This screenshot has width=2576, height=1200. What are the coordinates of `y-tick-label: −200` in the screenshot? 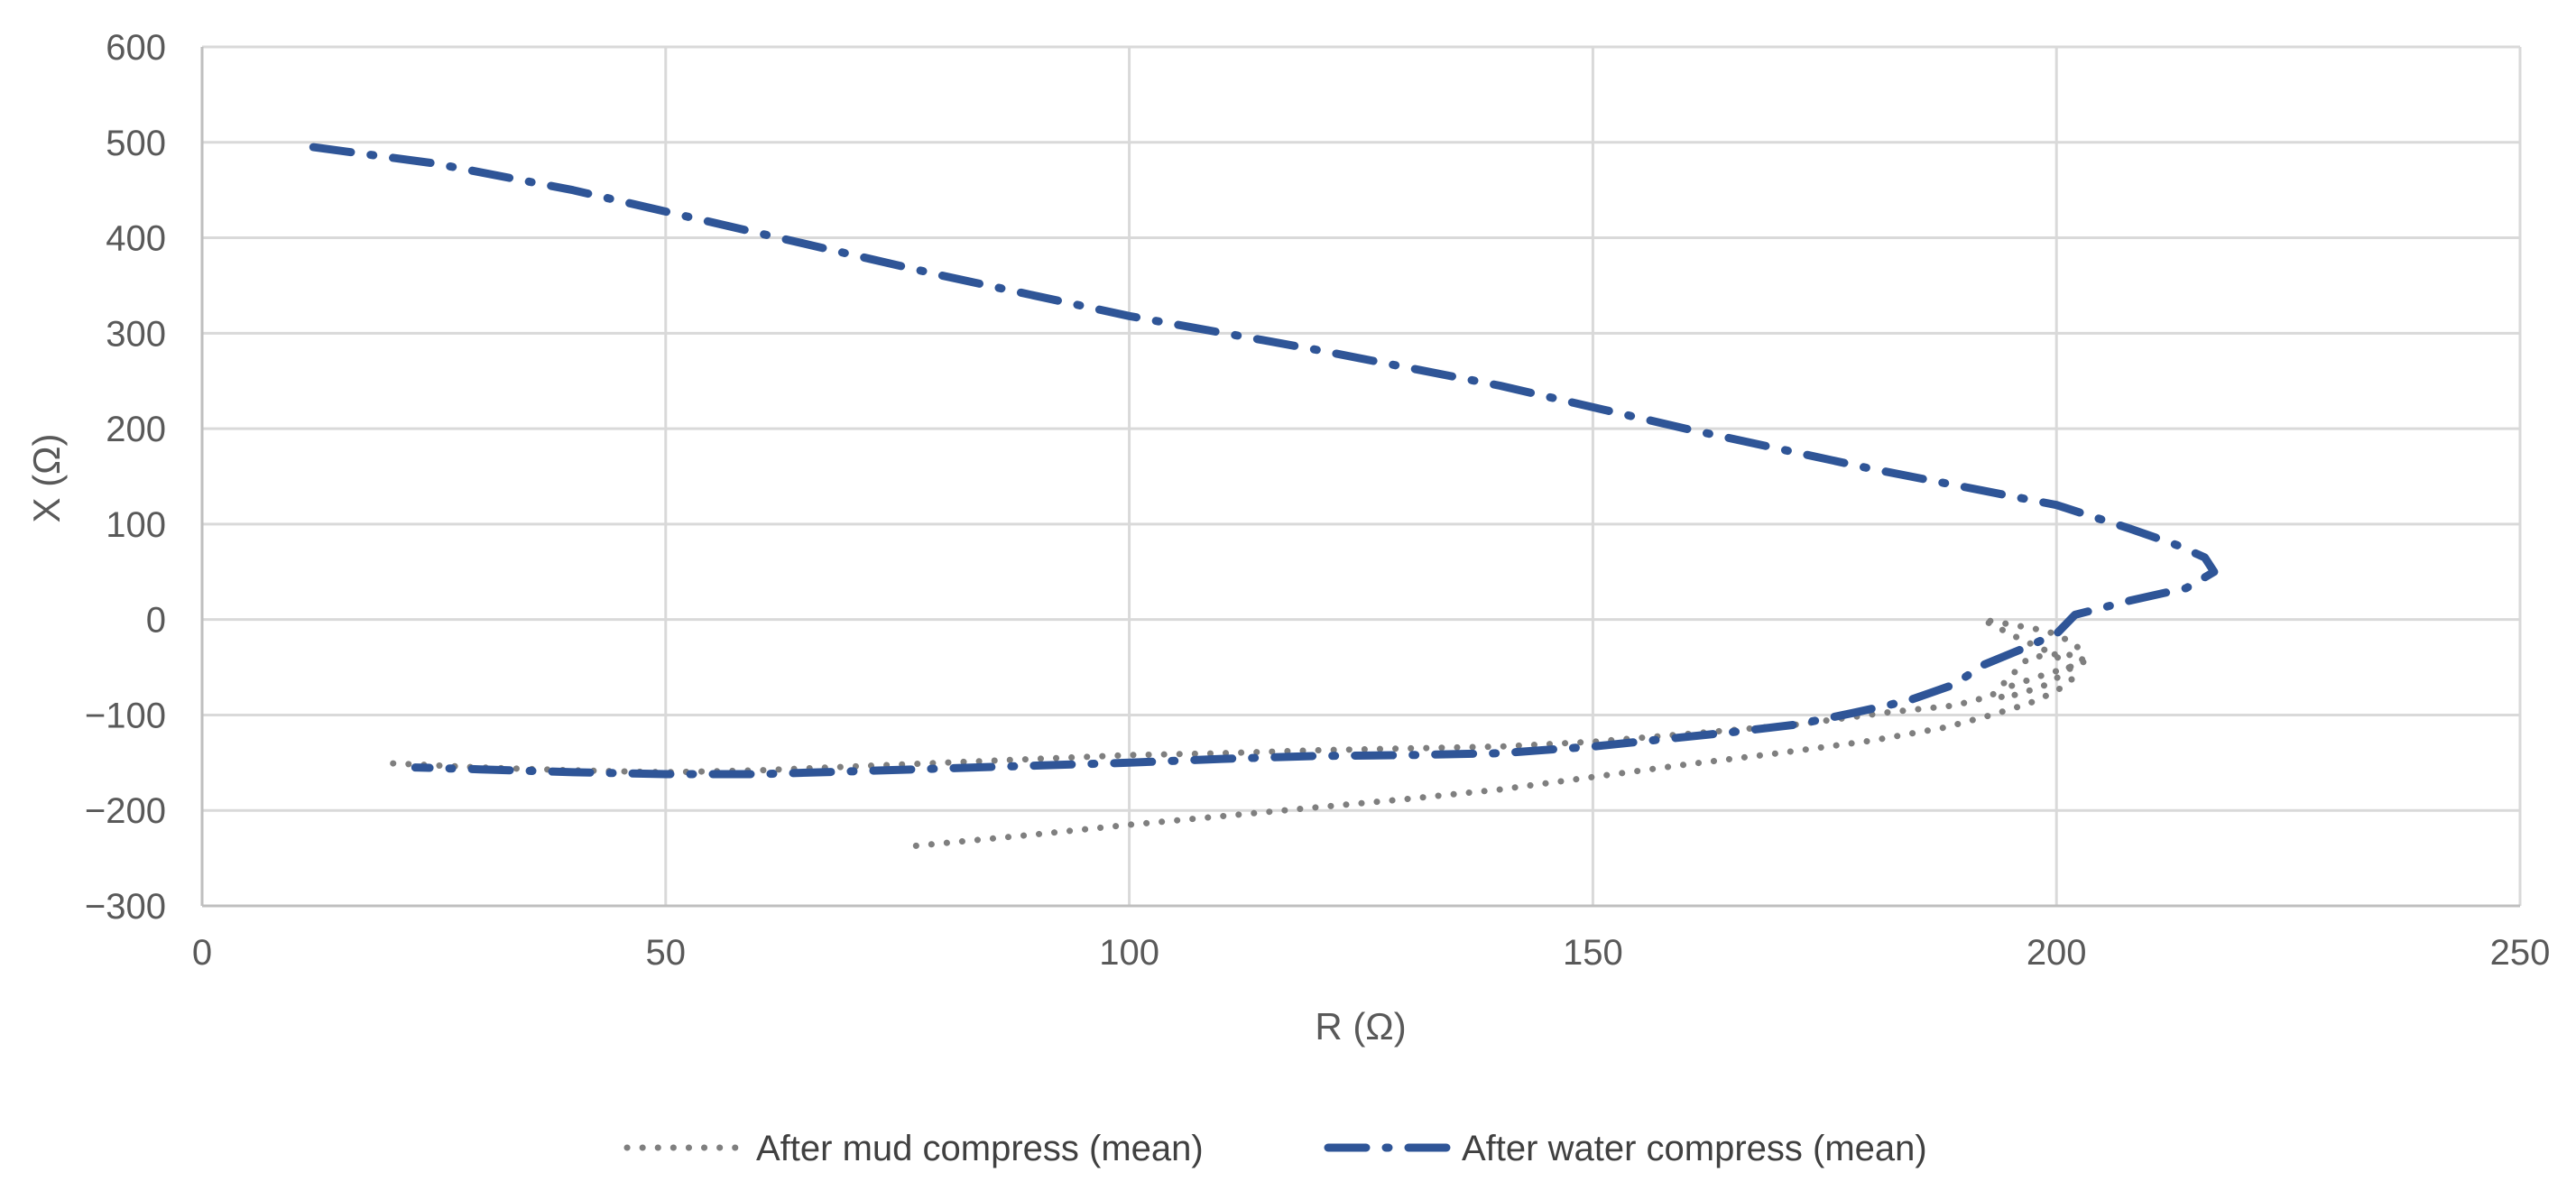 It's located at (125, 811).